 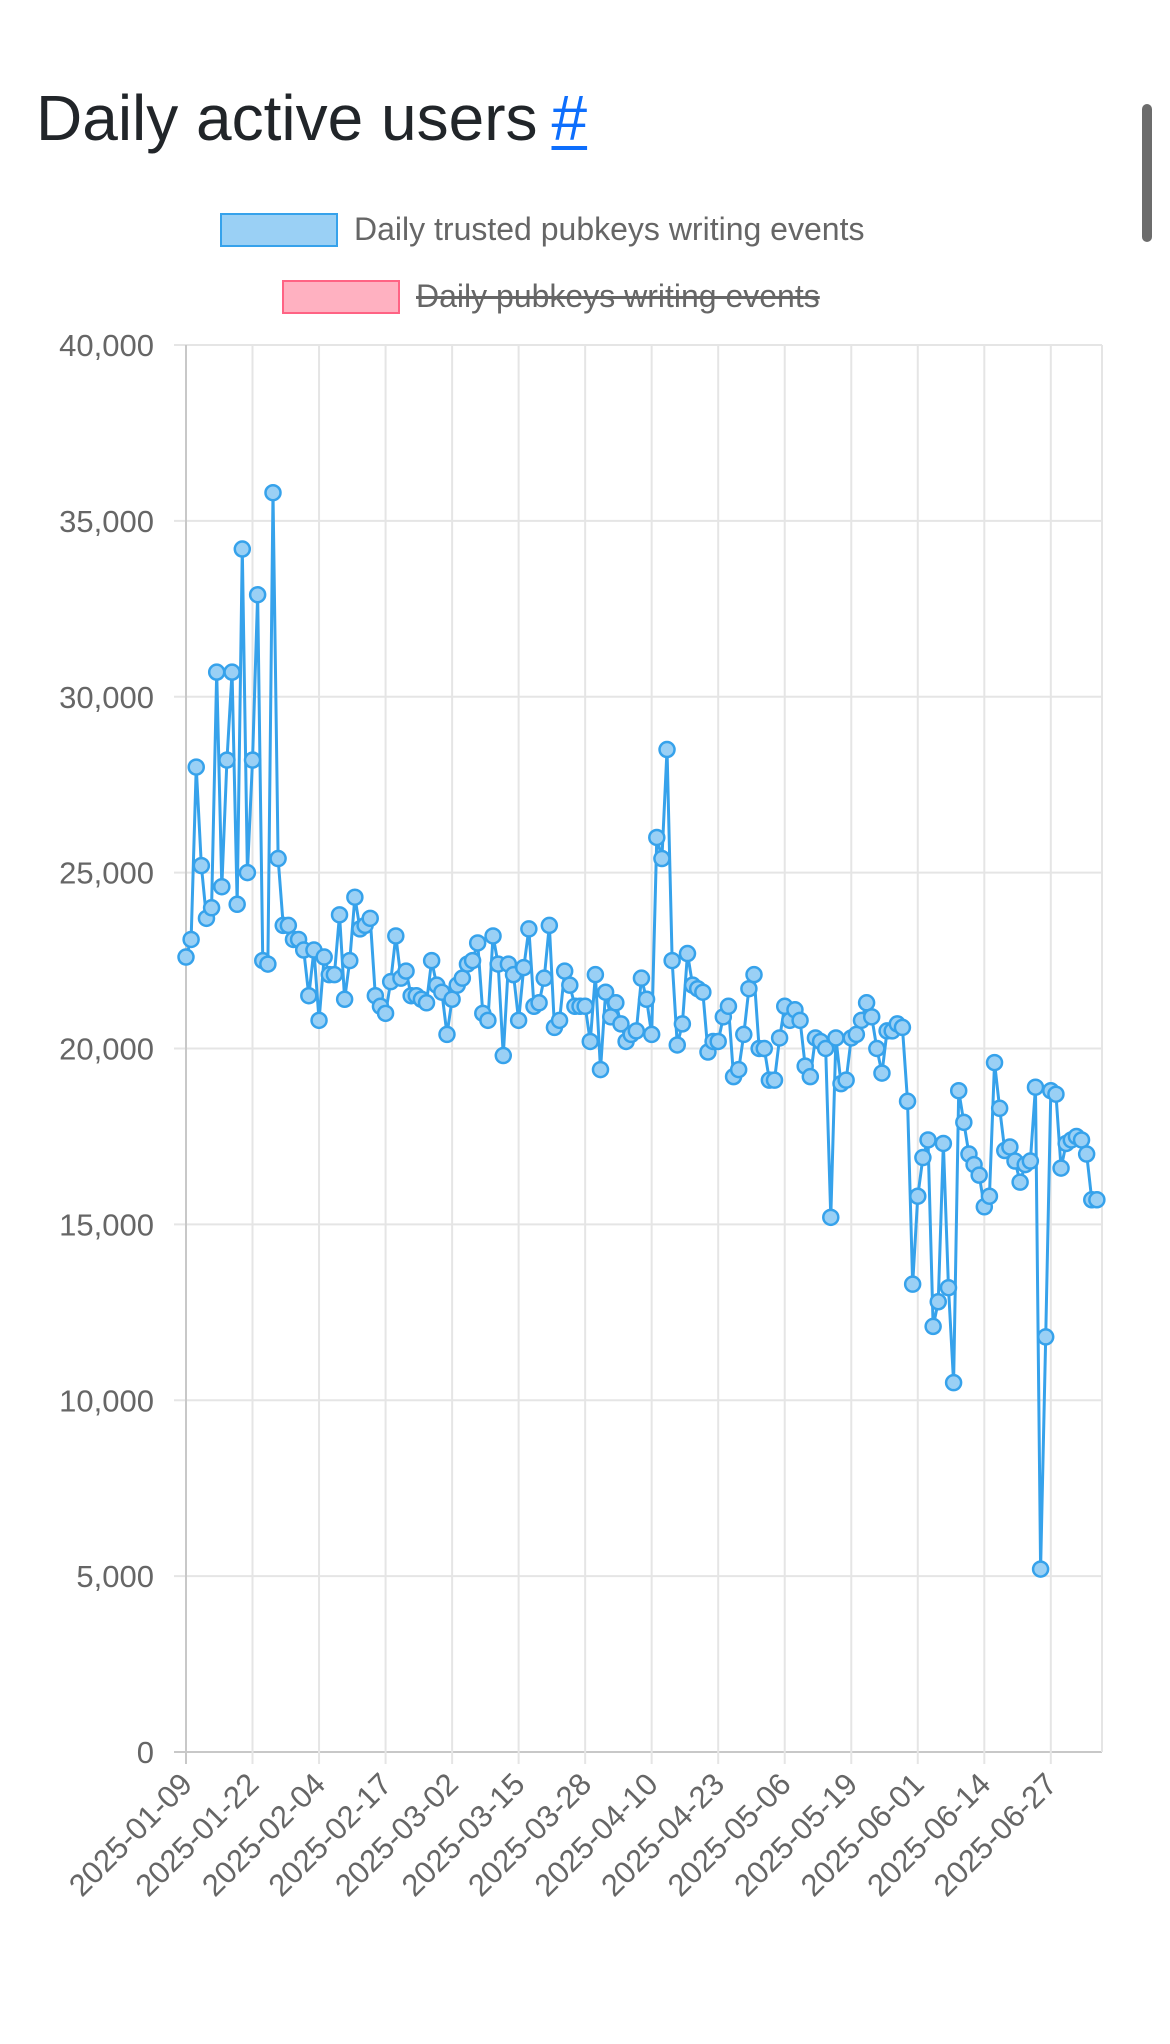 I want to click on legend-label-trusted: Daily trusted pubkeys writing events, so click(x=609, y=229).